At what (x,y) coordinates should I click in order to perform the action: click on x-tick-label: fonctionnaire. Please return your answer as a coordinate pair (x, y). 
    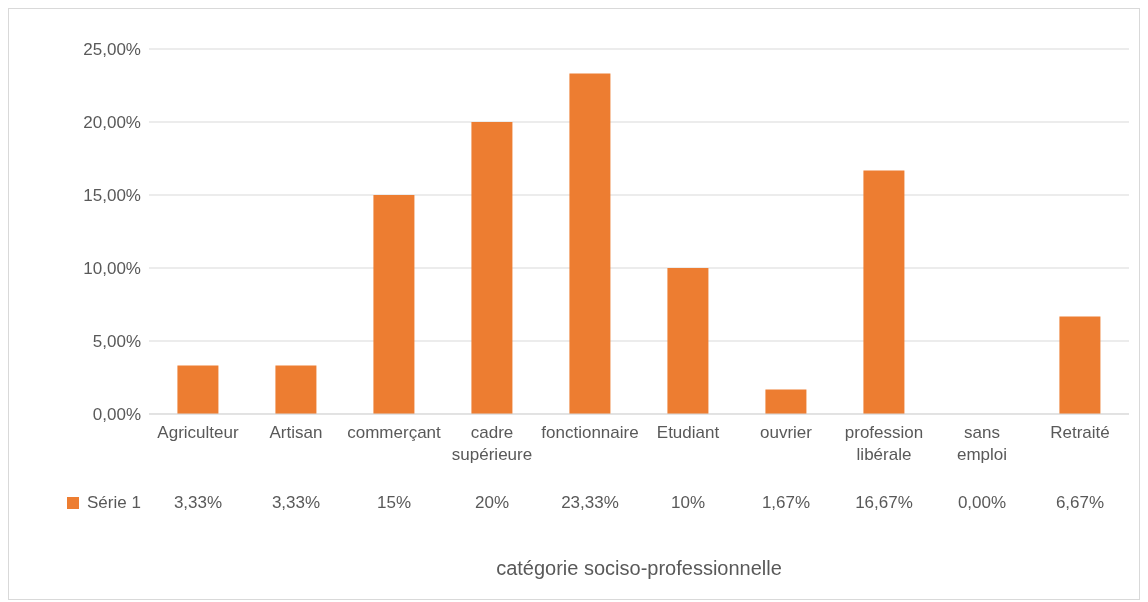
    Looking at the image, I should click on (590, 432).